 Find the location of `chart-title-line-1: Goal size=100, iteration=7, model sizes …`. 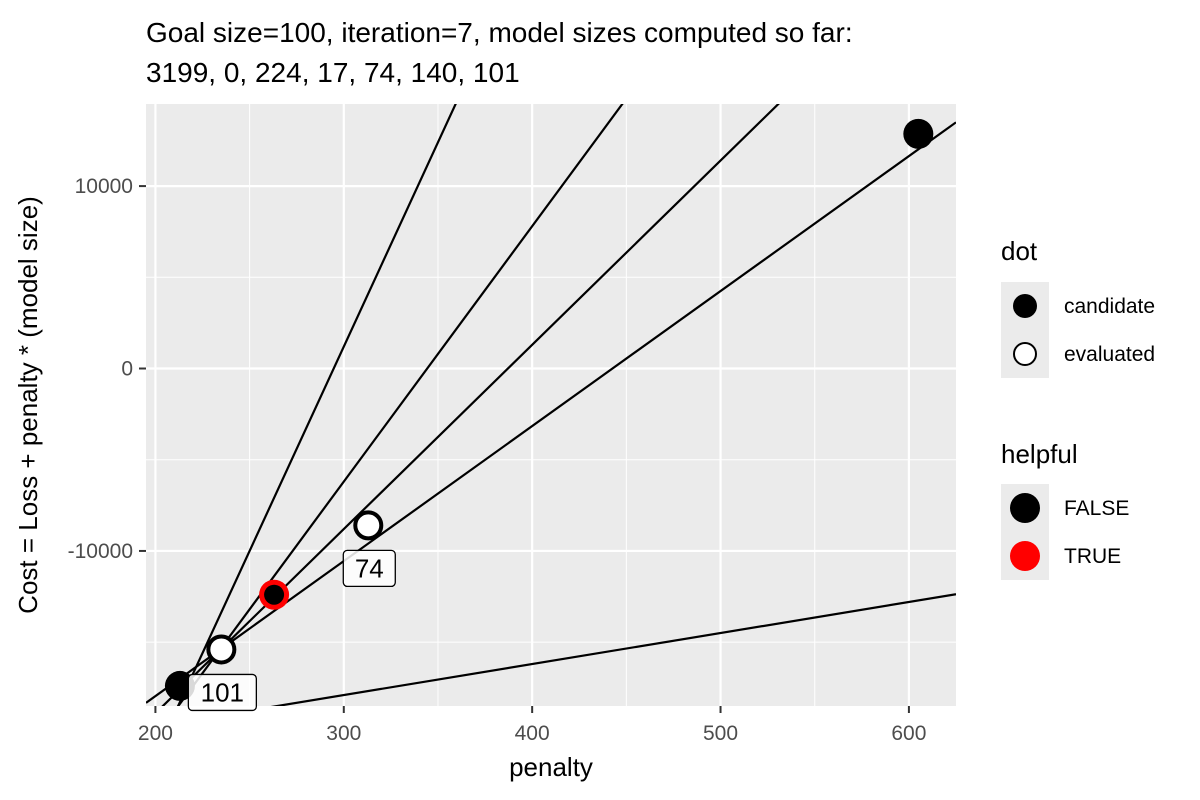

chart-title-line-1: Goal size=100, iteration=7, model sizes … is located at coordinates (499, 32).